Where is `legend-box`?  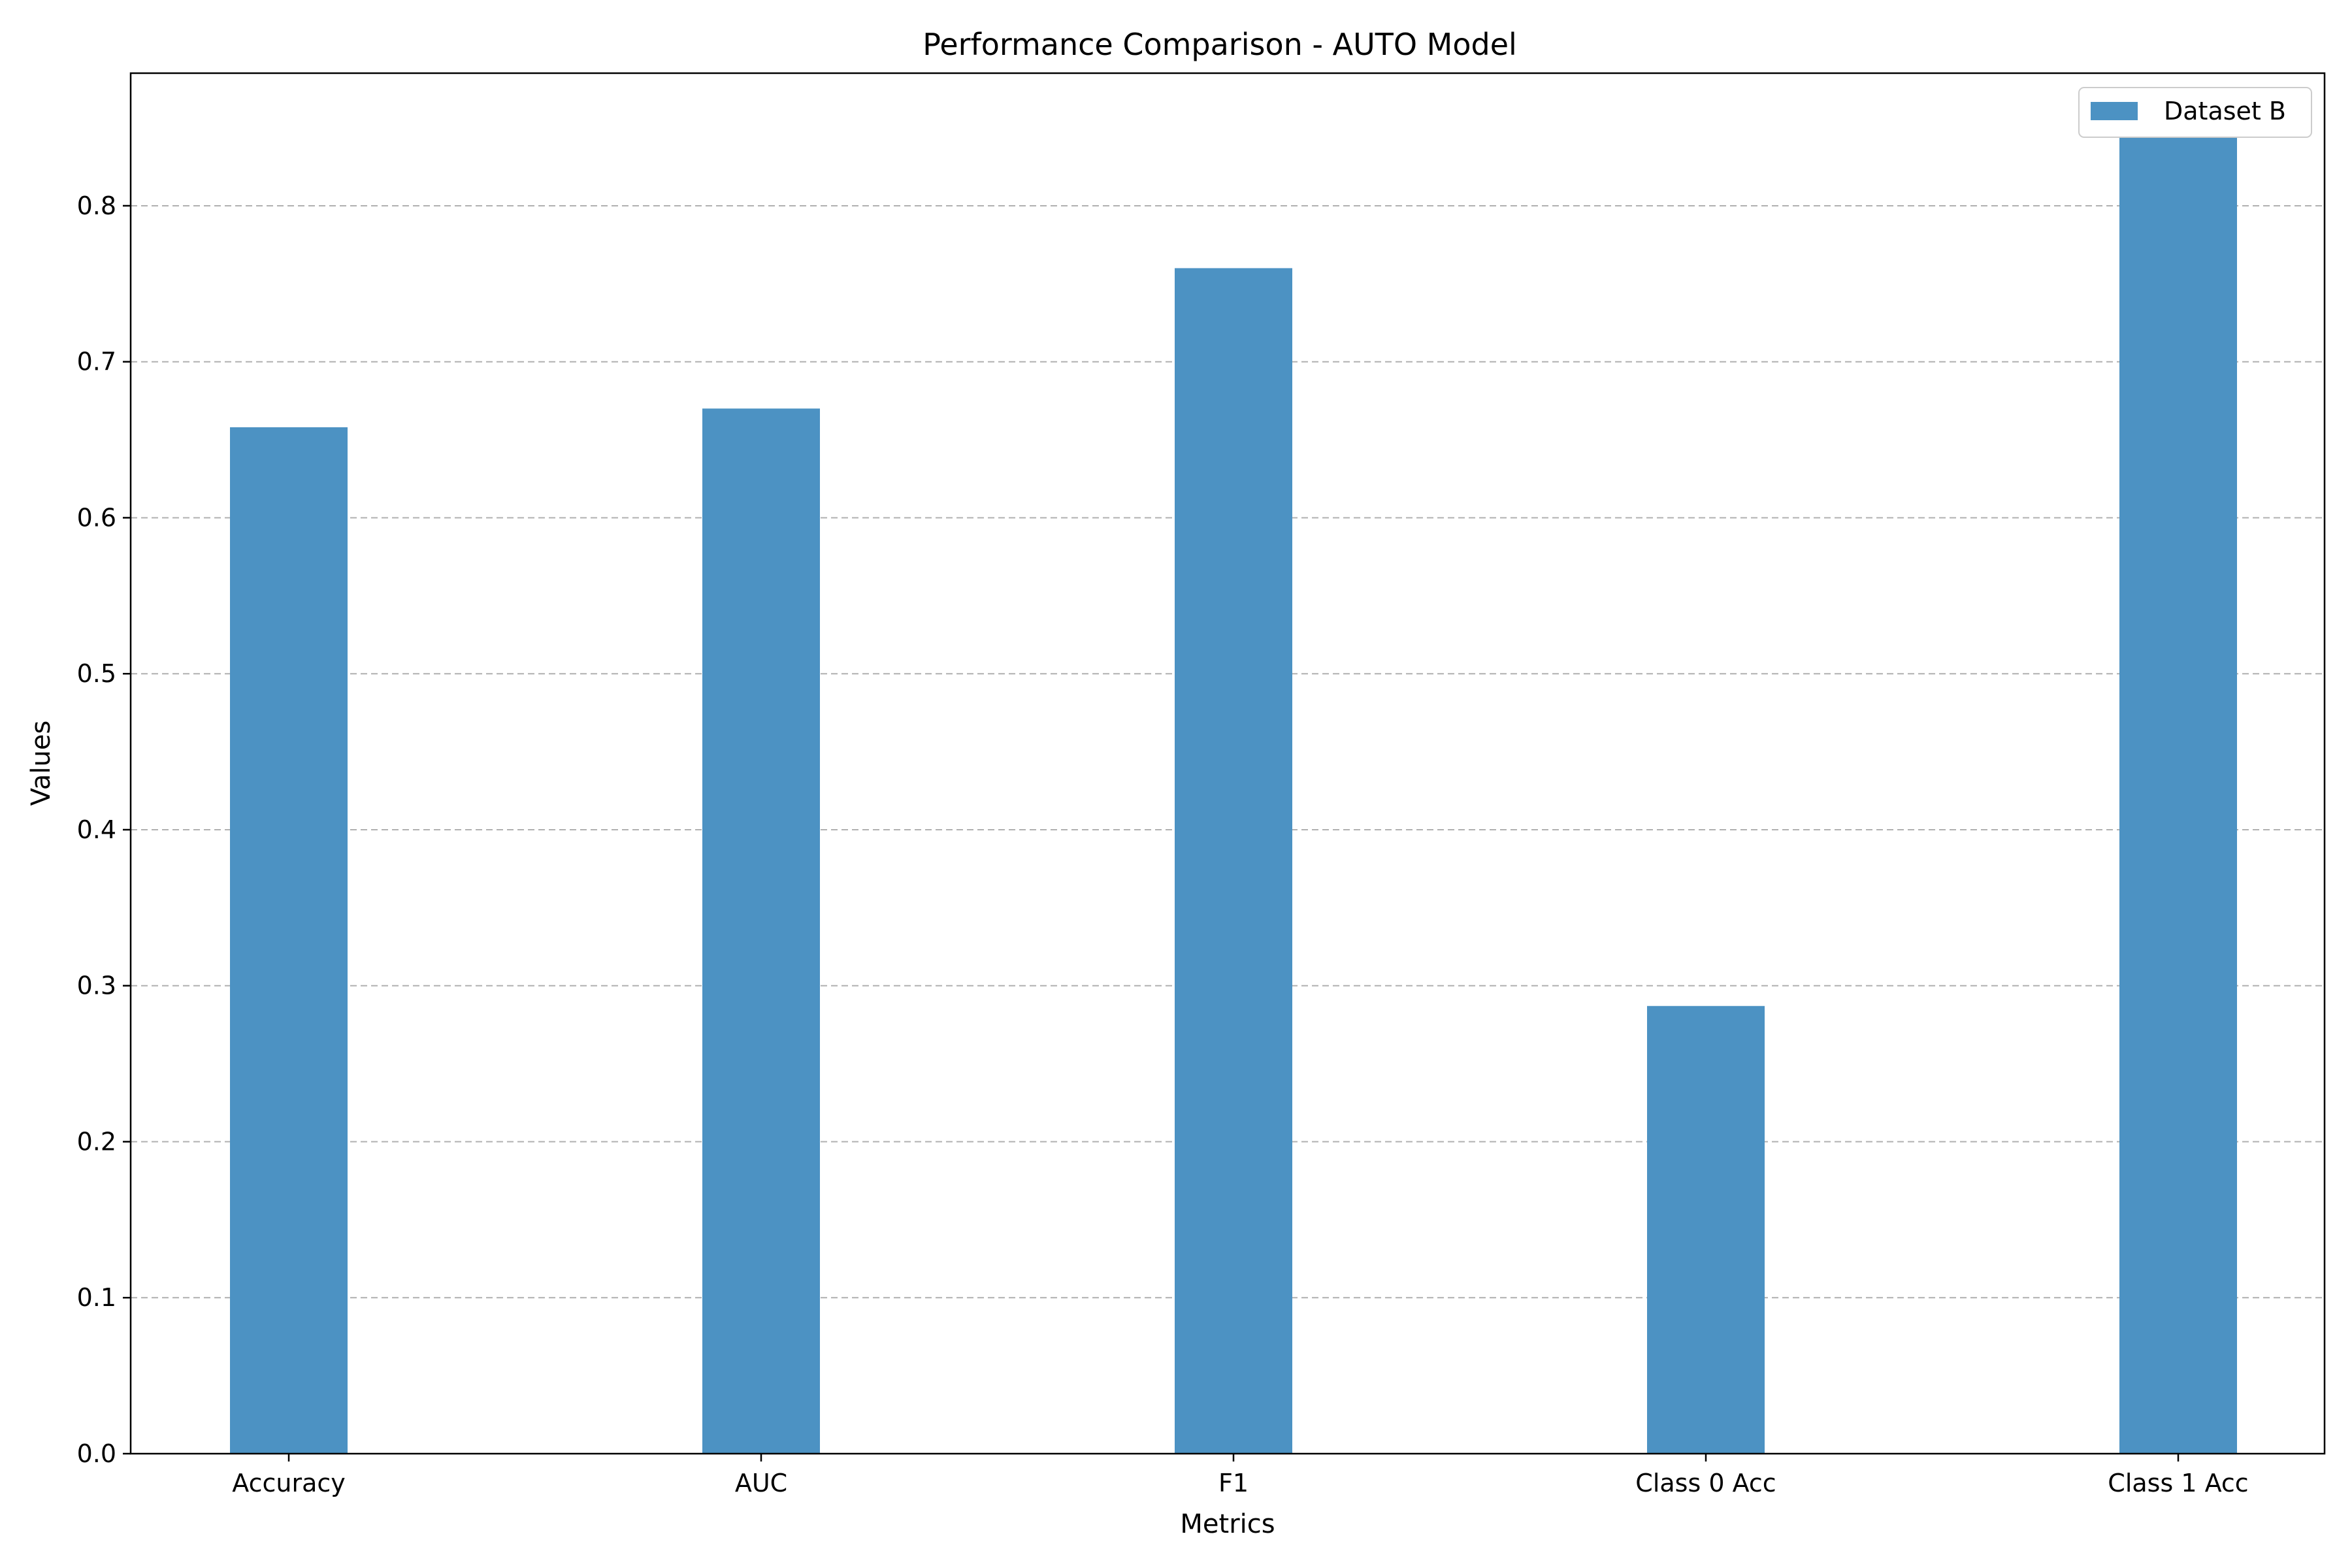
legend-box is located at coordinates (2195, 112).